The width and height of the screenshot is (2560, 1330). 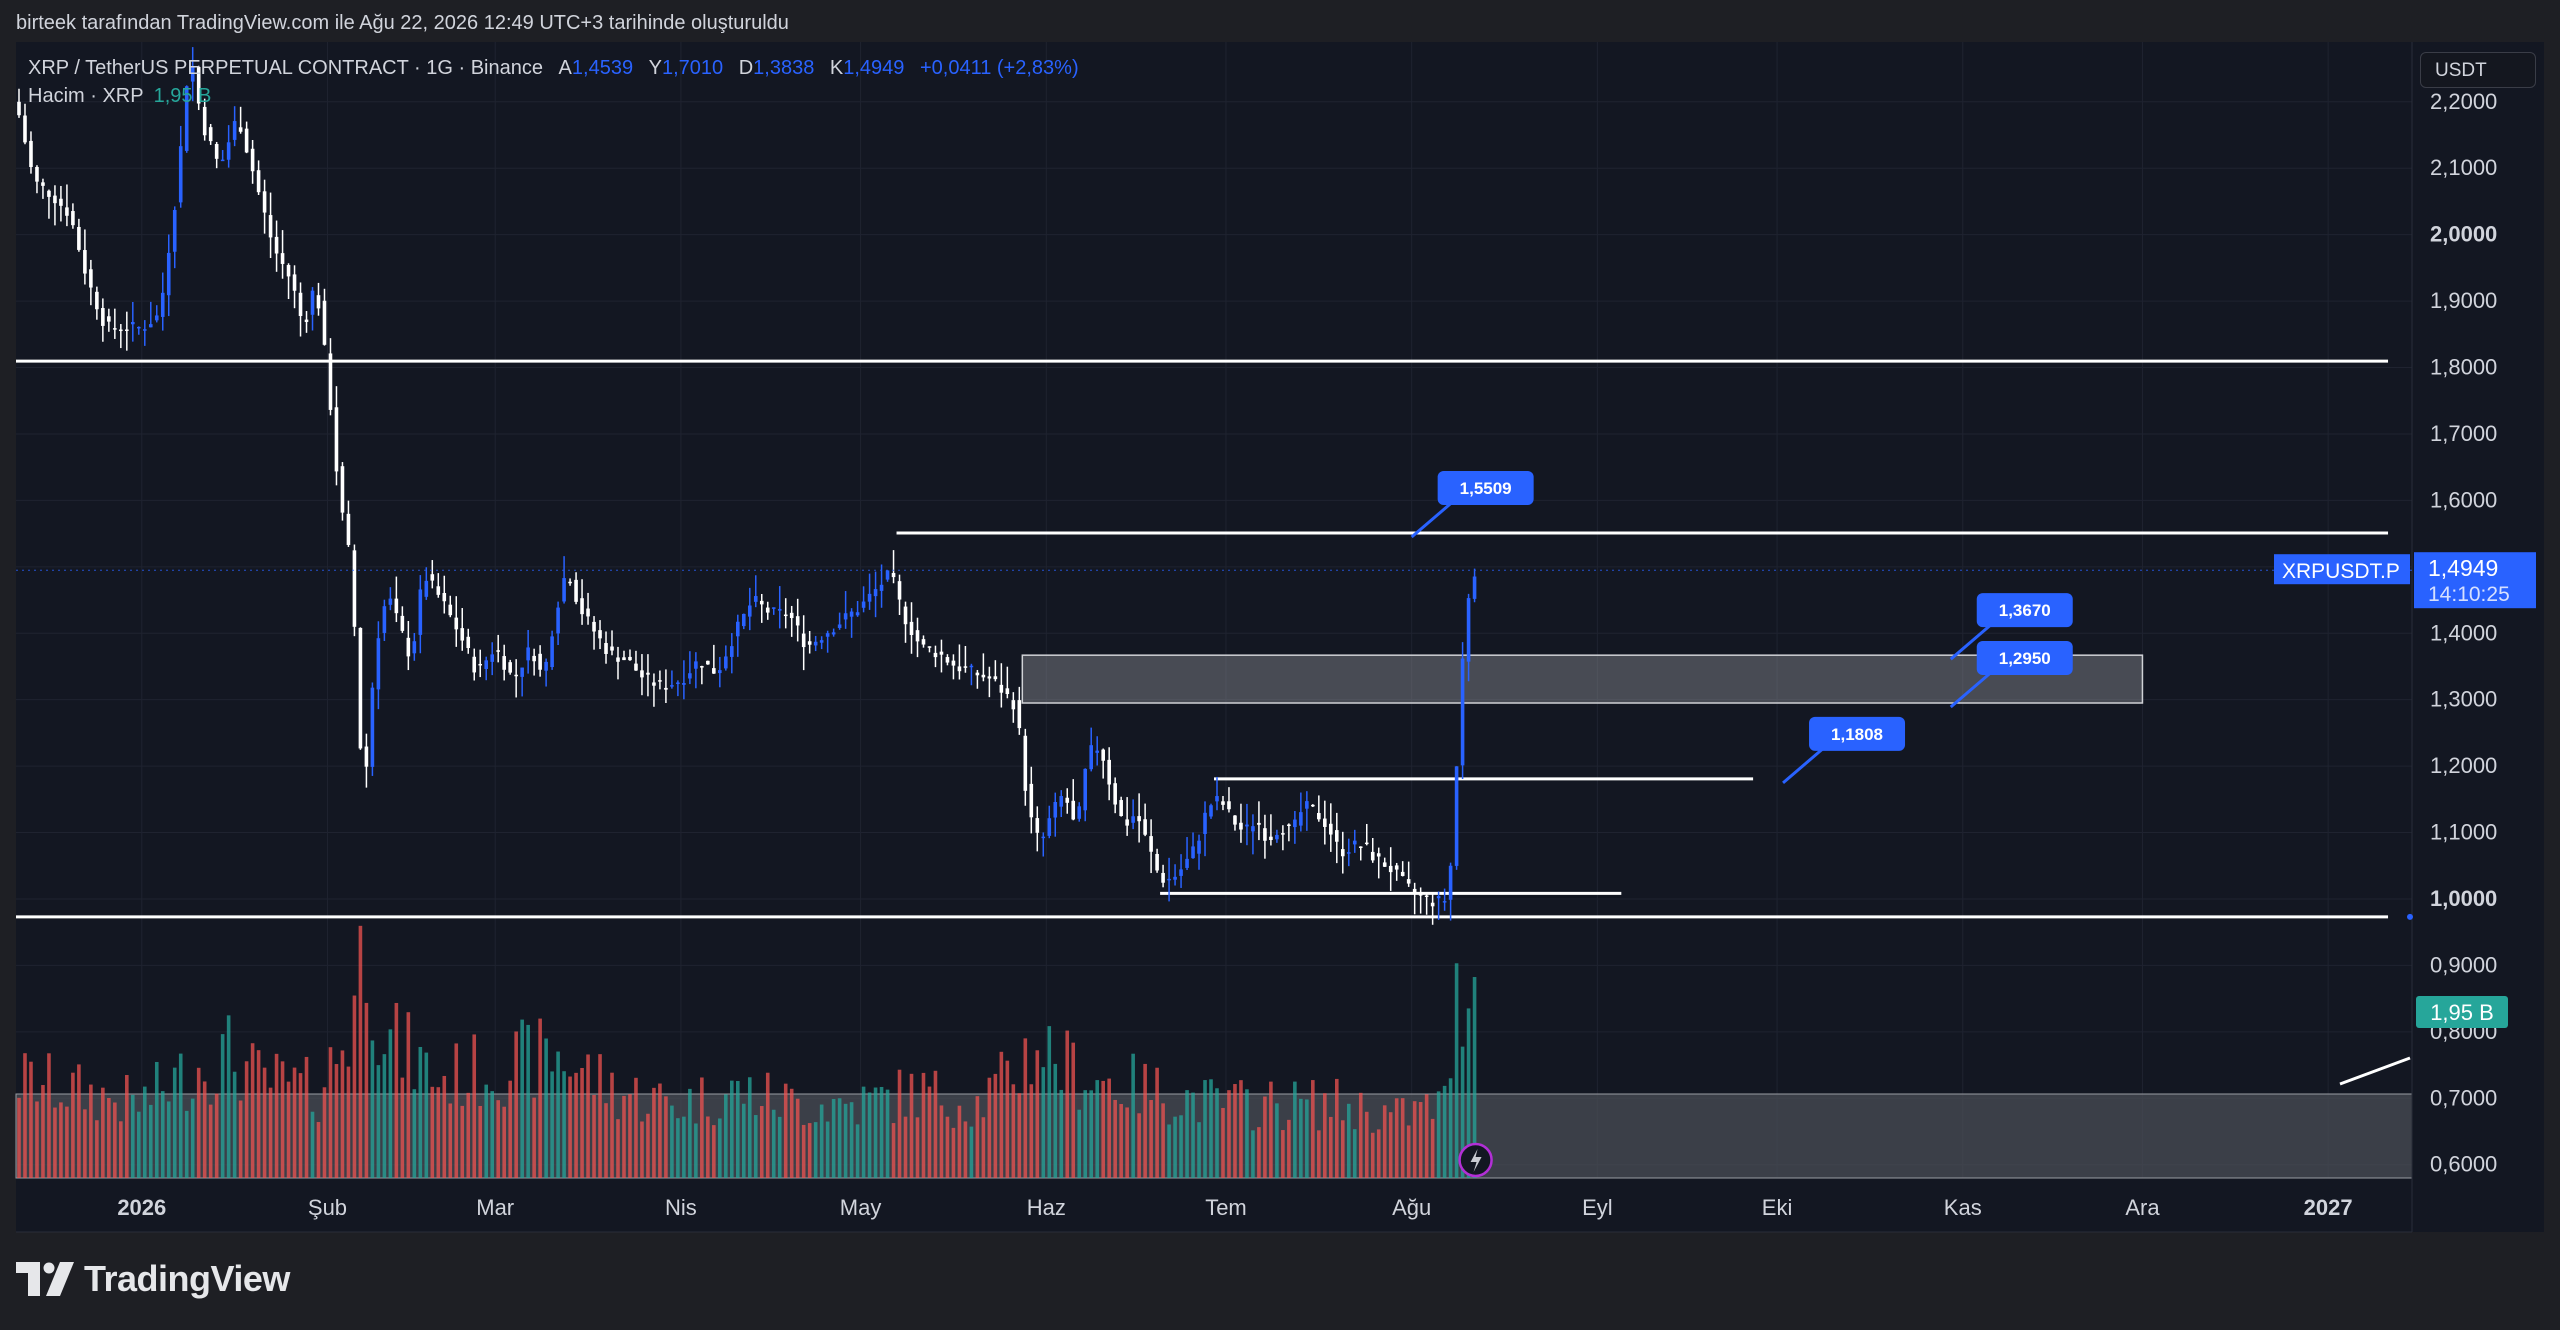 What do you see at coordinates (2469, 594) in the screenshot?
I see `countdown-label: 14:10:25` at bounding box center [2469, 594].